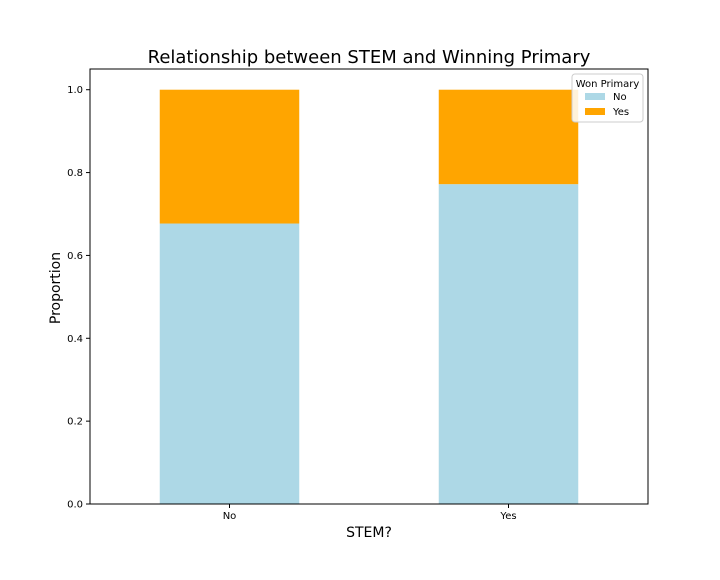 The height and width of the screenshot is (580, 720). Describe the element at coordinates (369, 533) in the screenshot. I see `x-axis-label: STEM?` at that location.